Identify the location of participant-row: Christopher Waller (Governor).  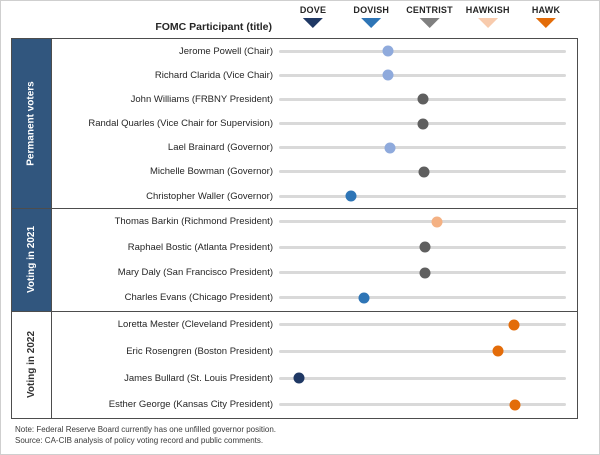
(314, 196).